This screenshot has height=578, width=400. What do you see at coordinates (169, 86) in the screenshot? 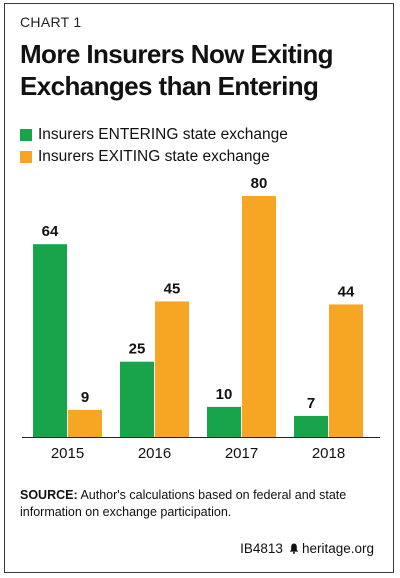
I see `chart-title-line-2: Exchanges than Entering` at bounding box center [169, 86].